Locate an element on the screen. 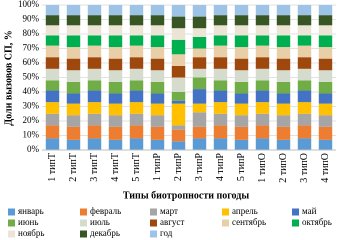 This screenshot has width=338, height=240. legend-label: март is located at coordinates (169, 211).